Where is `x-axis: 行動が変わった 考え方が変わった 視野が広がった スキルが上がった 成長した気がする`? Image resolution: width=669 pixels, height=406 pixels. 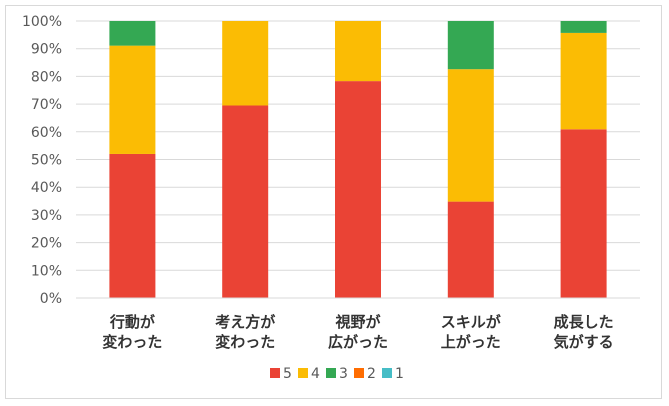
x-axis: 行動が変わった 考え方が変わった 視野が広がった スキルが上がった 成長した気がする is located at coordinates (358, 324).